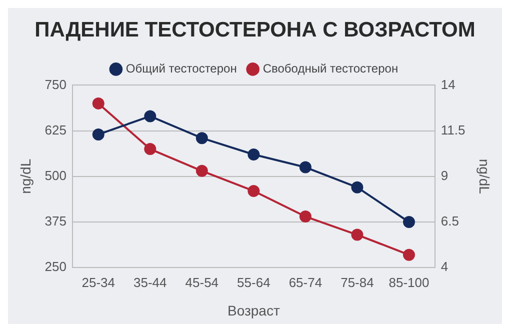 This screenshot has height=332, width=510. Describe the element at coordinates (448, 84) in the screenshot. I see `y2-tick-label: 14` at that location.